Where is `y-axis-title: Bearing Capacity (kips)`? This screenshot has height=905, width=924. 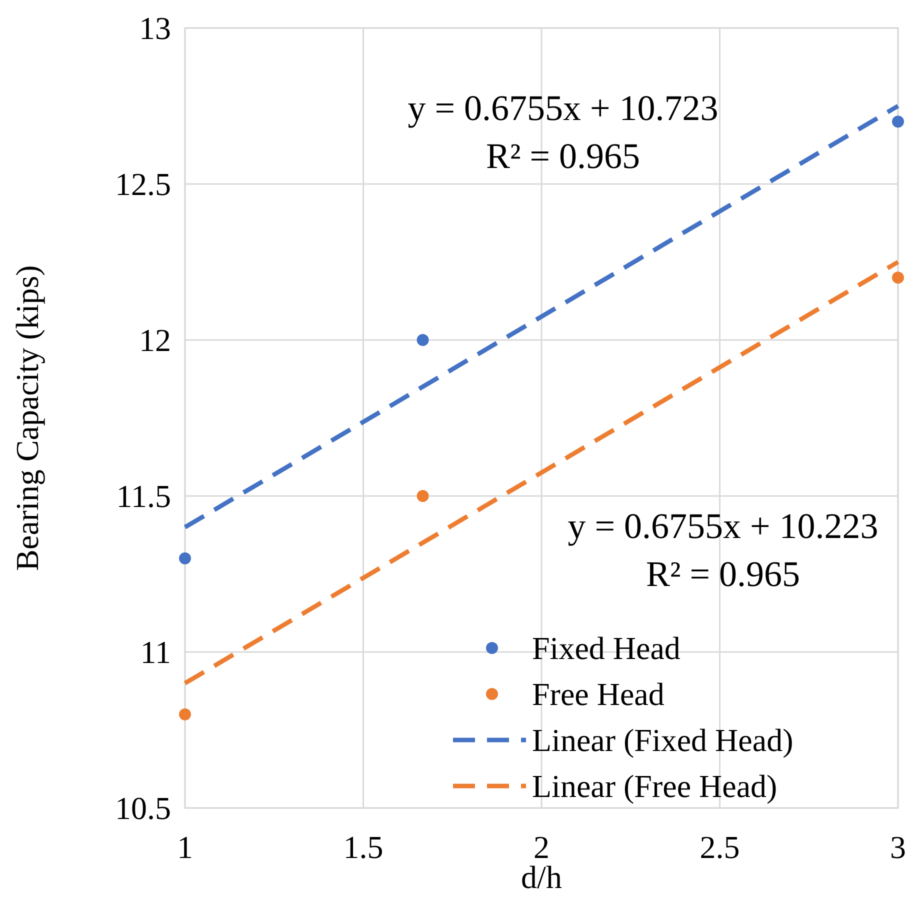 y-axis-title: Bearing Capacity (kips) is located at coordinates (27, 418).